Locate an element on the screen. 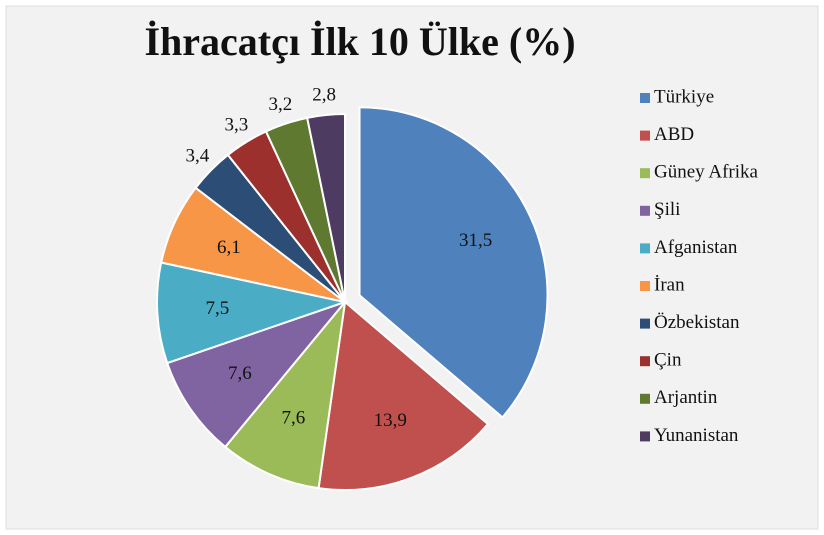 This screenshot has width=824, height=535. data-label: 2,8 is located at coordinates (324, 95).